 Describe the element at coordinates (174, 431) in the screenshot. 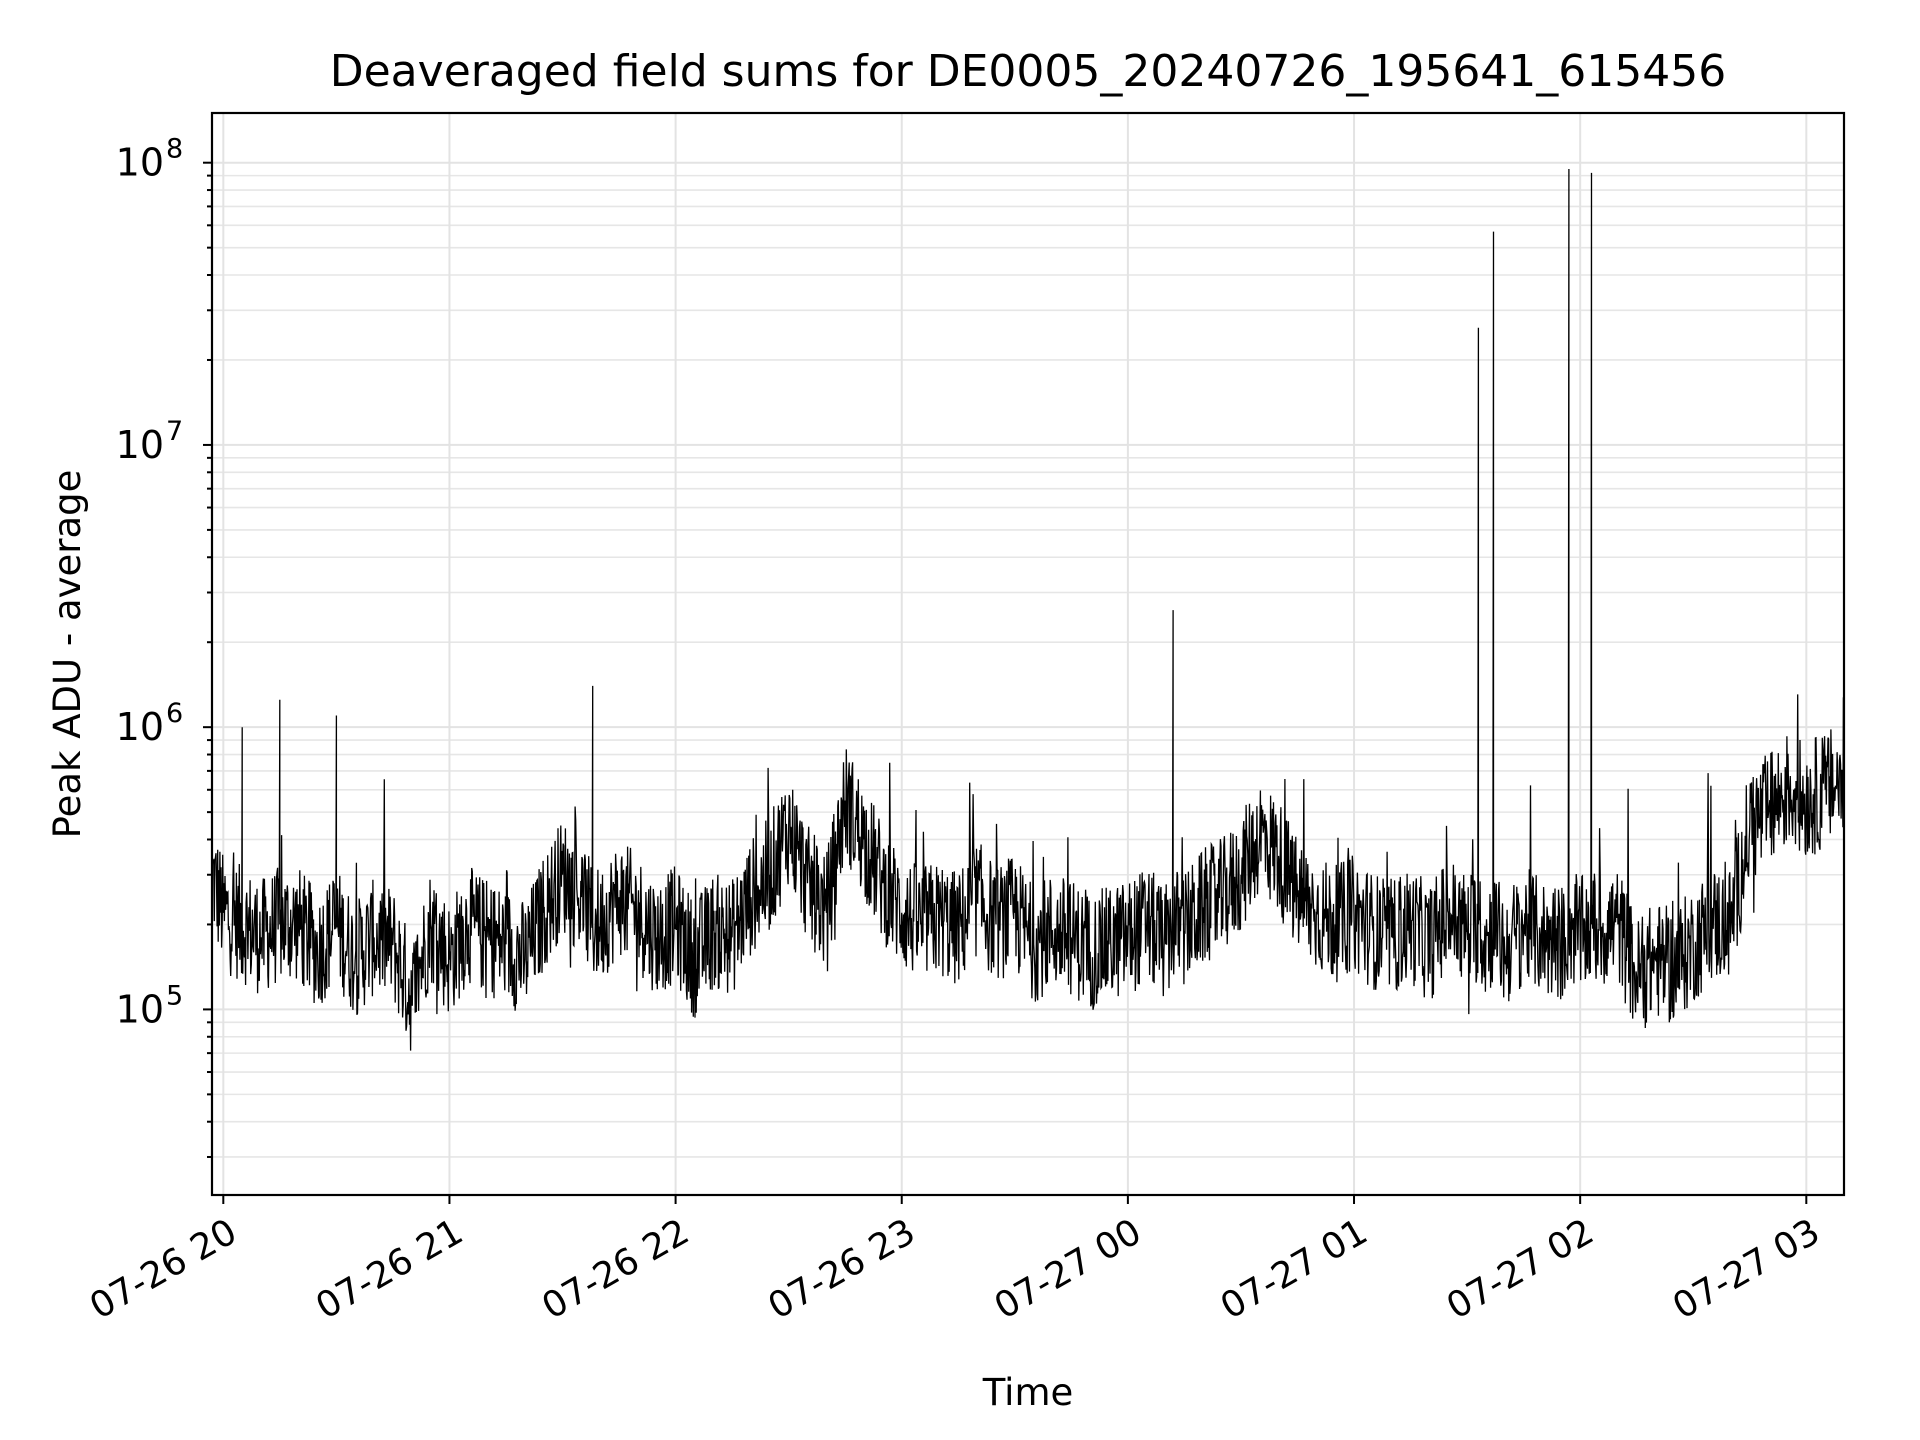

I see `y-tick-exponent: 7` at that location.